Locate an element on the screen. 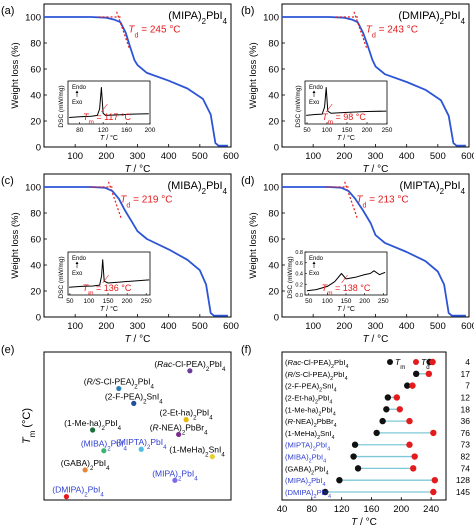 The image size is (474, 527). tangent-slope is located at coordinates (115, 200).